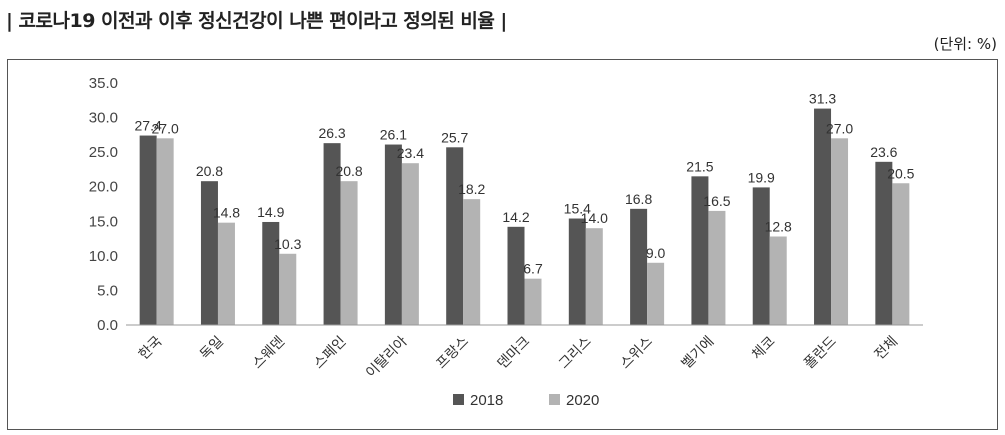  I want to click on legend-swatch-2020, so click(554, 399).